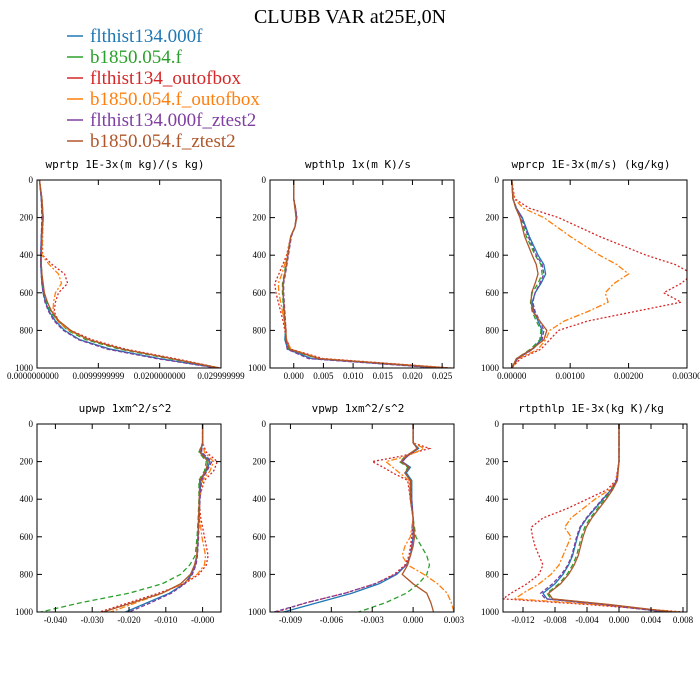 The width and height of the screenshot is (700, 700). What do you see at coordinates (629, 376) in the screenshot?
I see `x-tick-label: 0.00200` at bounding box center [629, 376].